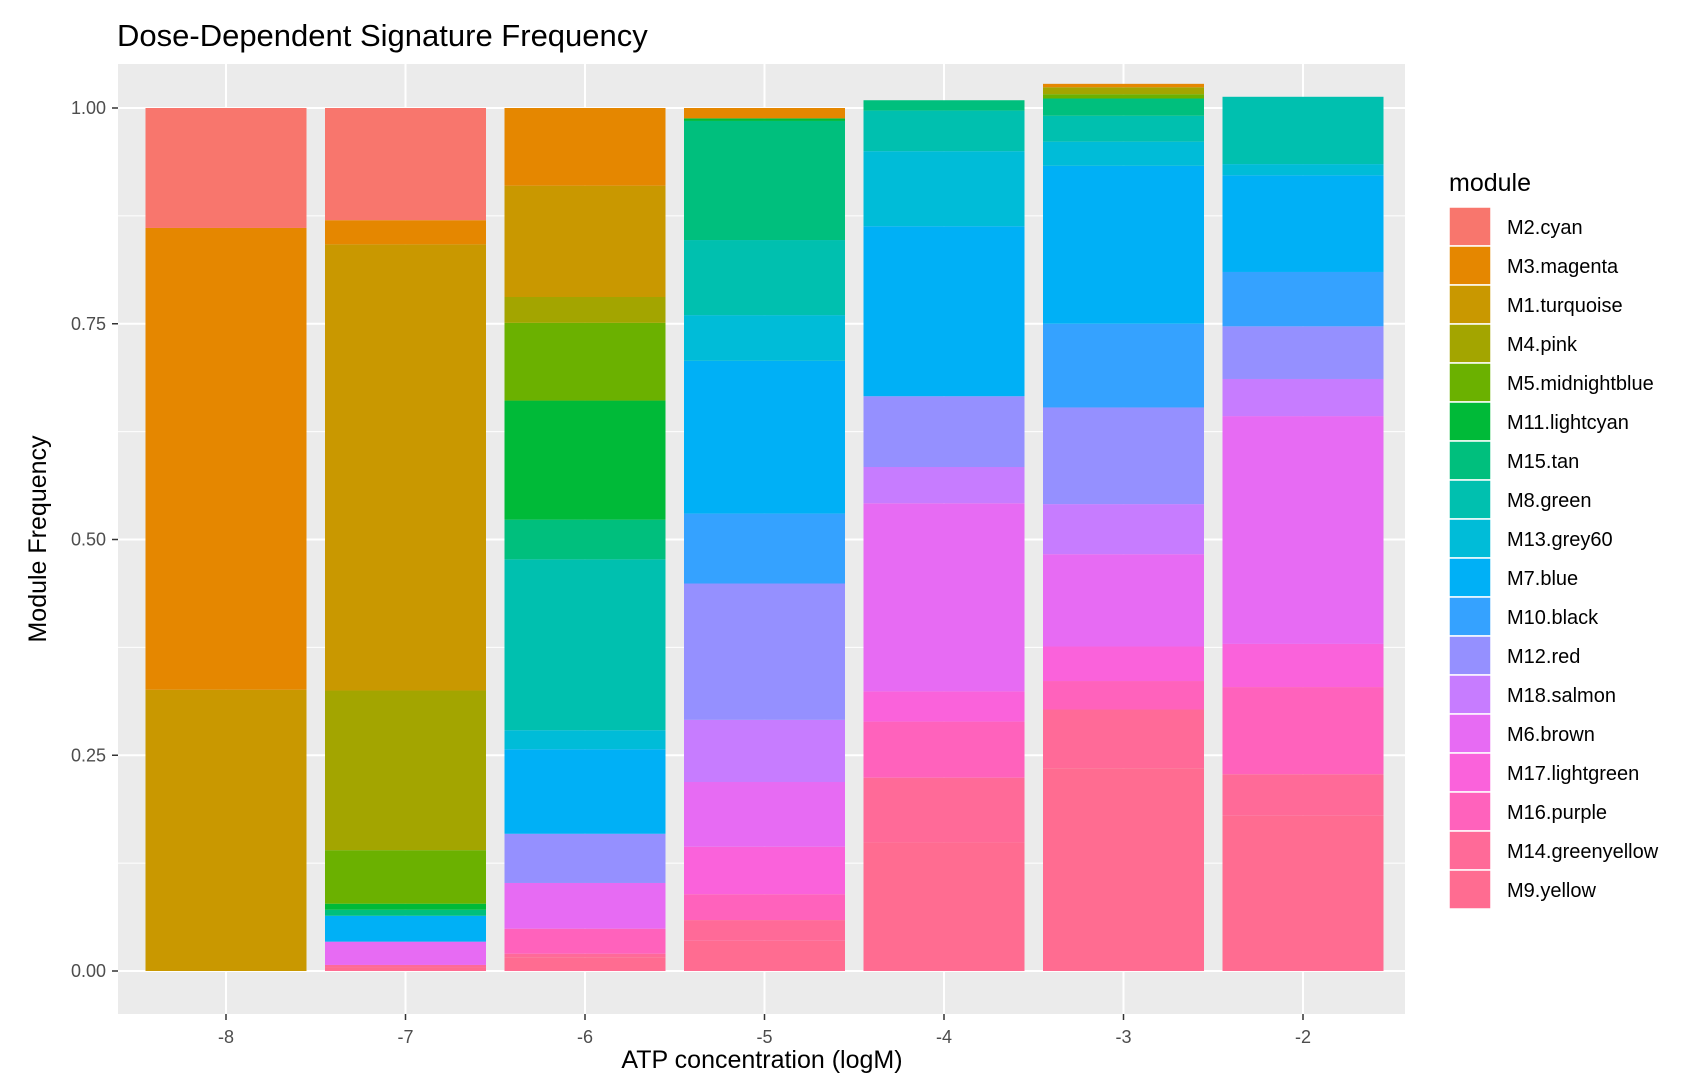 The width and height of the screenshot is (1704, 1080). What do you see at coordinates (1542, 345) in the screenshot?
I see `legend-label: M4.pink` at bounding box center [1542, 345].